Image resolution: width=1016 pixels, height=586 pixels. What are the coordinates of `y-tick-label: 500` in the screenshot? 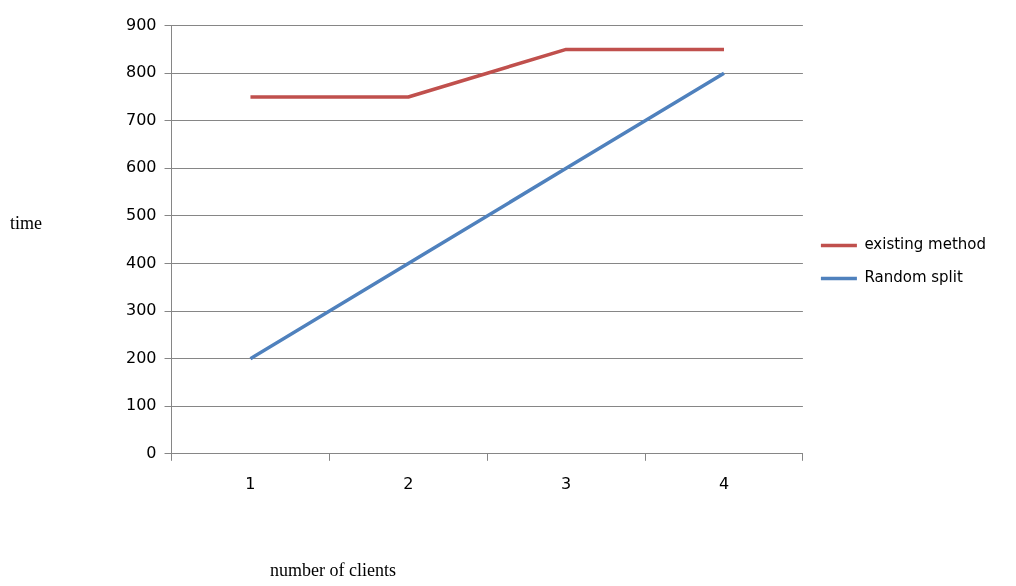 It's located at (141, 215).